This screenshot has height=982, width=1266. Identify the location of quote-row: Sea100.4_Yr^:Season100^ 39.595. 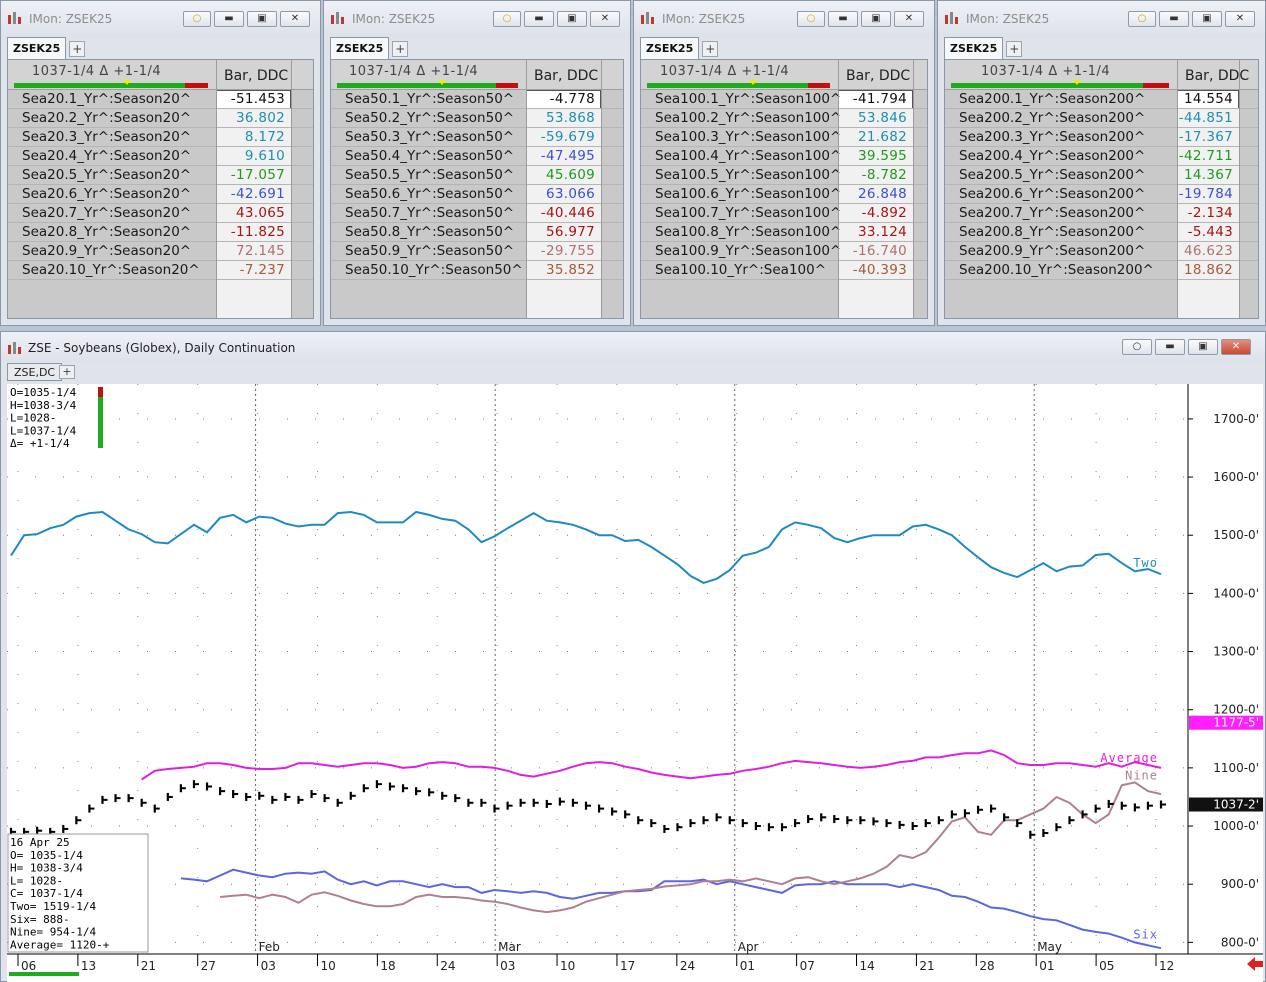
(784, 156).